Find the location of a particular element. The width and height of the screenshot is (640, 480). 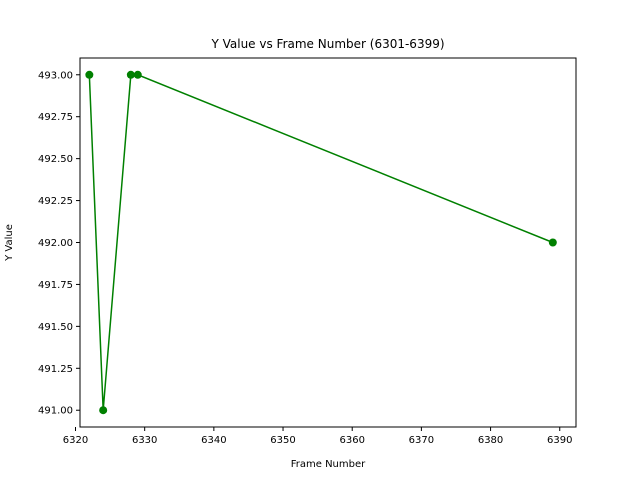

y-tick-label: 493.00 is located at coordinates (55, 75).